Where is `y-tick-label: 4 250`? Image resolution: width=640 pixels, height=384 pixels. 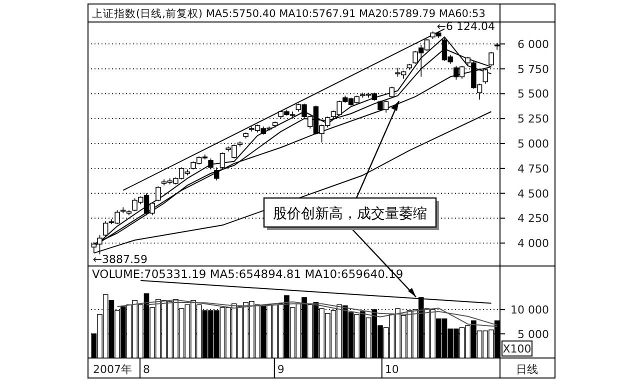
y-tick-label: 4 250 is located at coordinates (533, 219).